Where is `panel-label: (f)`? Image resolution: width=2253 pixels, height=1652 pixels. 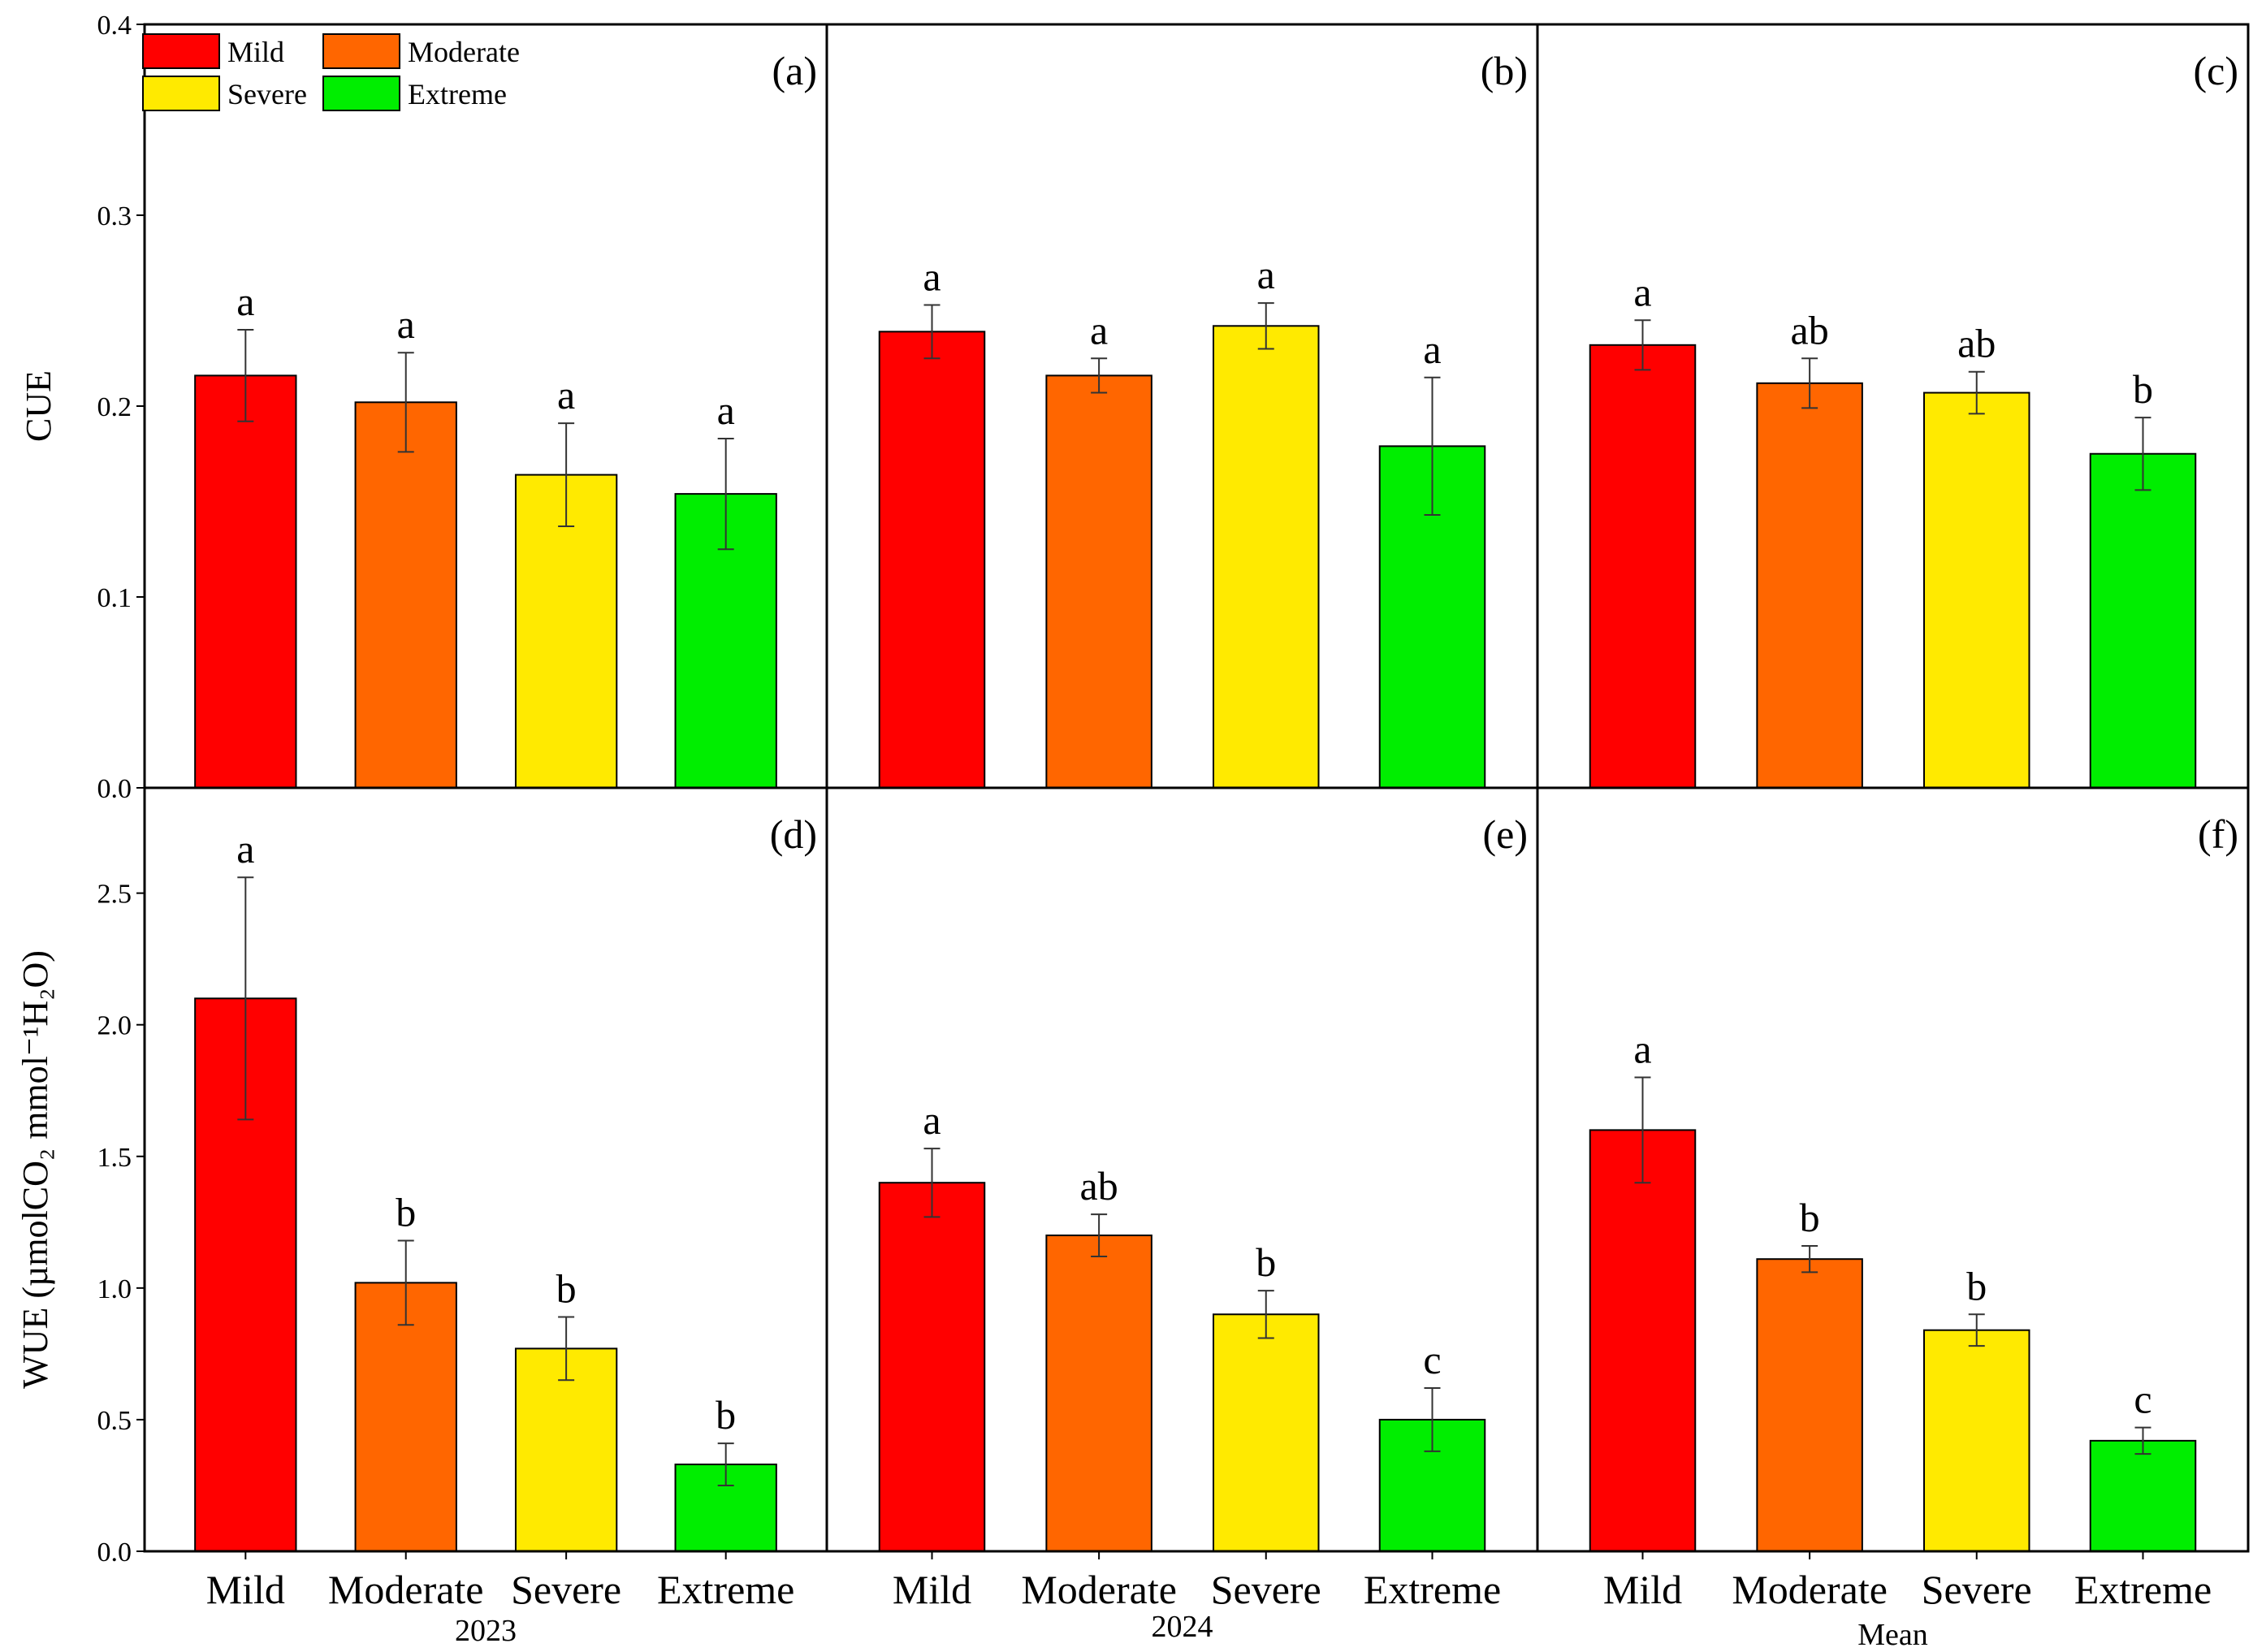
panel-label: (f) is located at coordinates (2218, 834).